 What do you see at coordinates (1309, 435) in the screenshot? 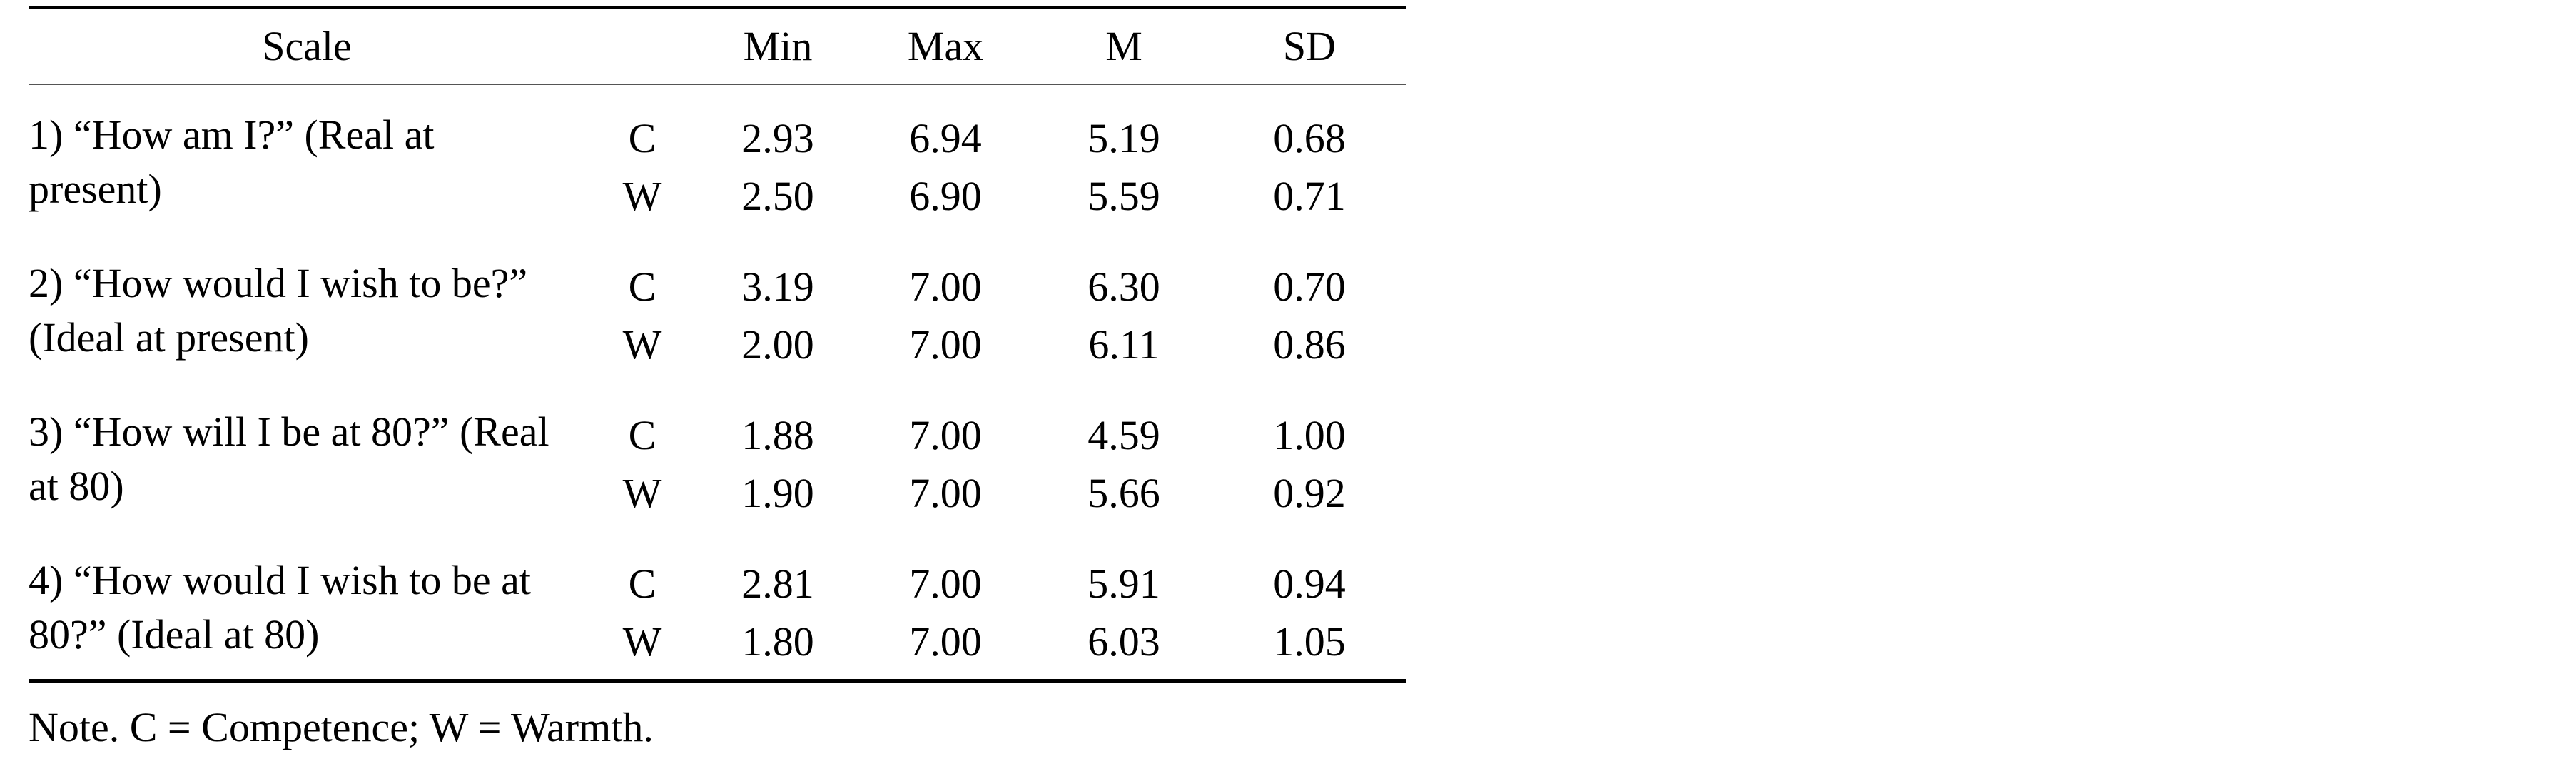
I see `sd-cell: 1.00` at bounding box center [1309, 435].